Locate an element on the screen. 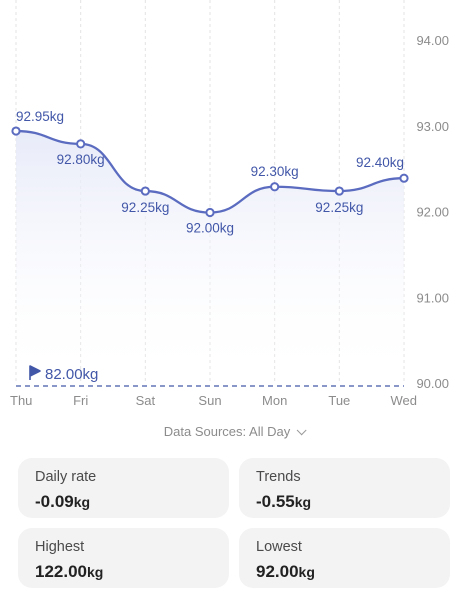  stat-value: -0.55 is located at coordinates (275, 501).